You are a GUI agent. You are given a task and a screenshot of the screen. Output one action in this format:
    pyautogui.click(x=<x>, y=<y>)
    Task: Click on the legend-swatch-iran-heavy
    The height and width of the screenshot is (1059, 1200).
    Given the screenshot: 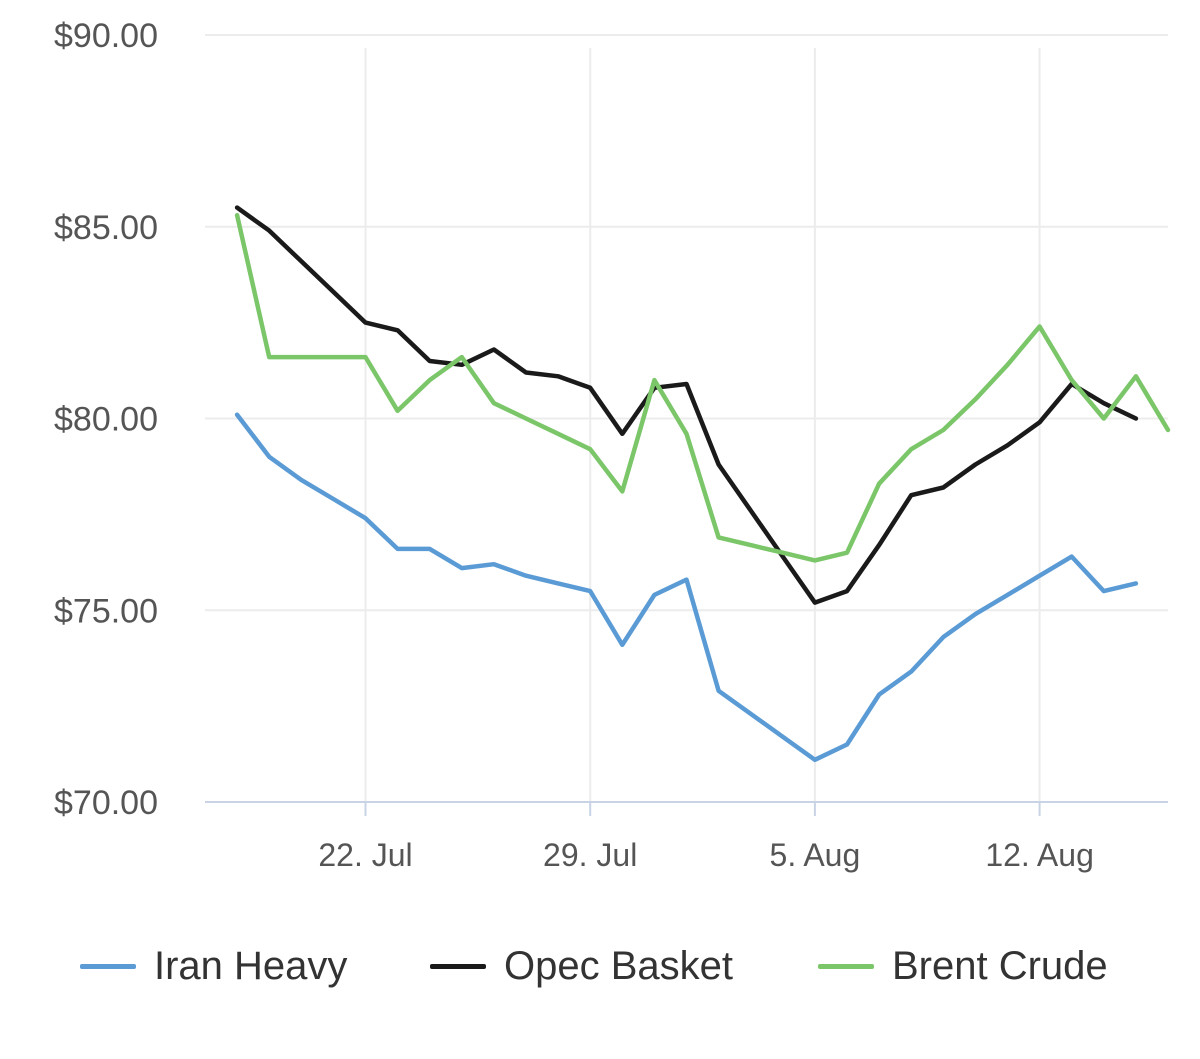 What is the action you would take?
    pyautogui.click(x=108, y=966)
    